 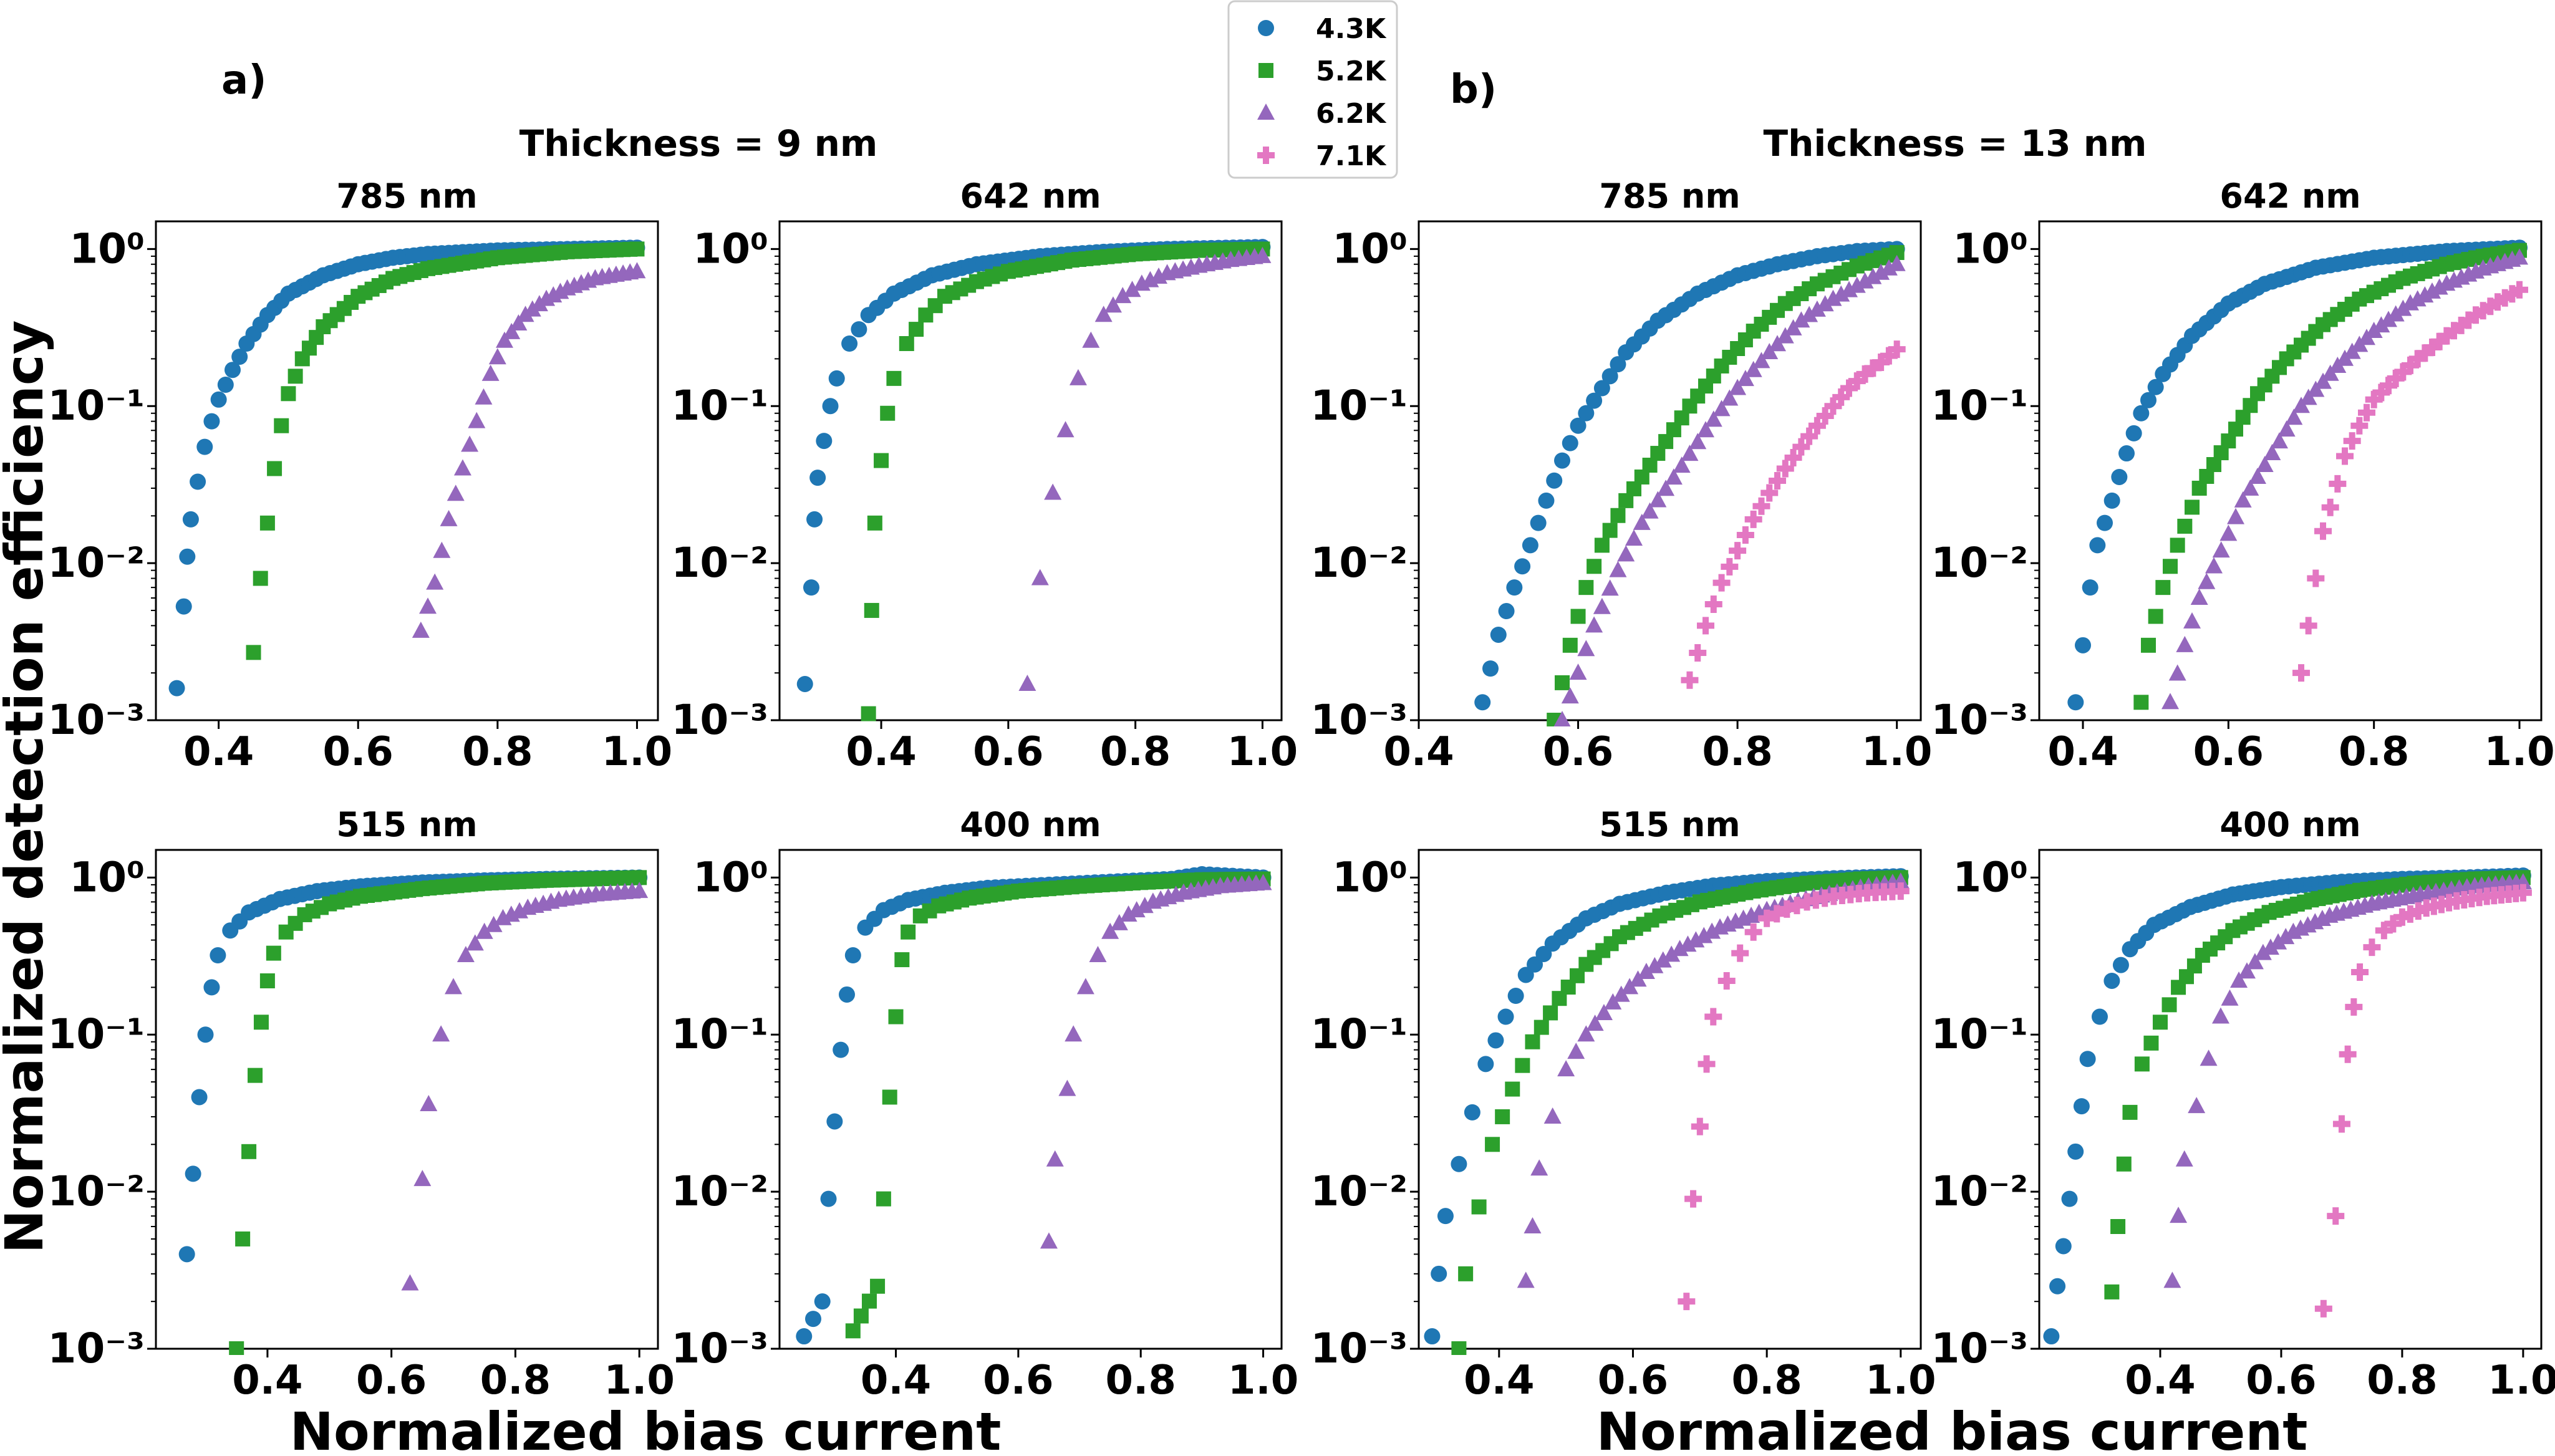 I want to click on x-tick-label: 0.6, so click(x=1008, y=752).